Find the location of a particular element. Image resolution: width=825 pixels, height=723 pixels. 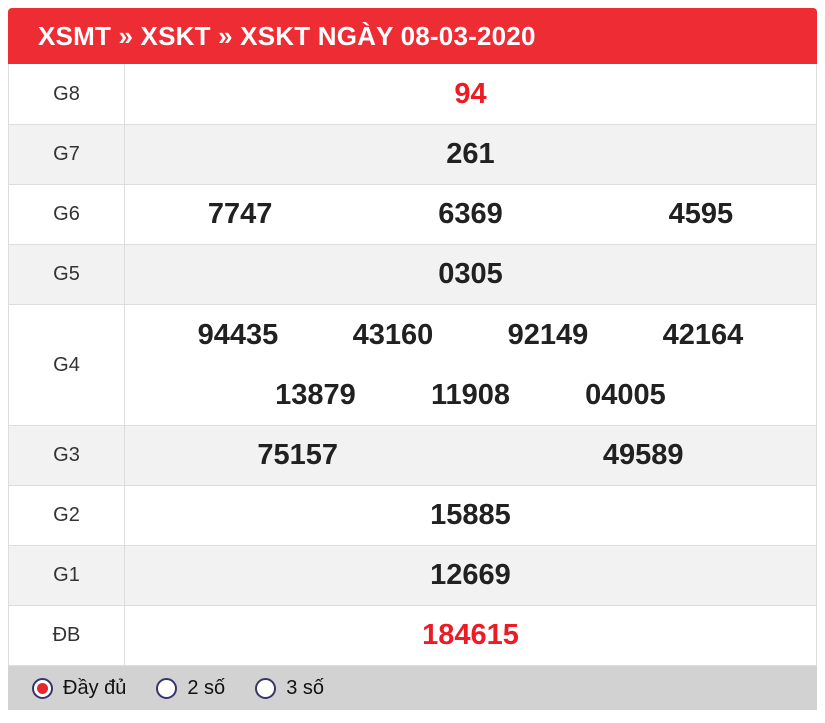

table-row-g7: G7 261 is located at coordinates (412, 154).